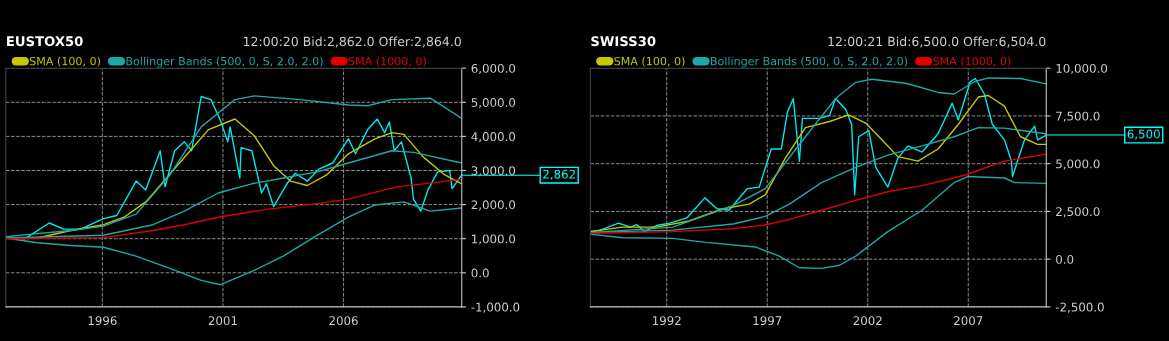 The image size is (1169, 341). What do you see at coordinates (222, 321) in the screenshot?
I see `x-tick-label: 2001` at bounding box center [222, 321].